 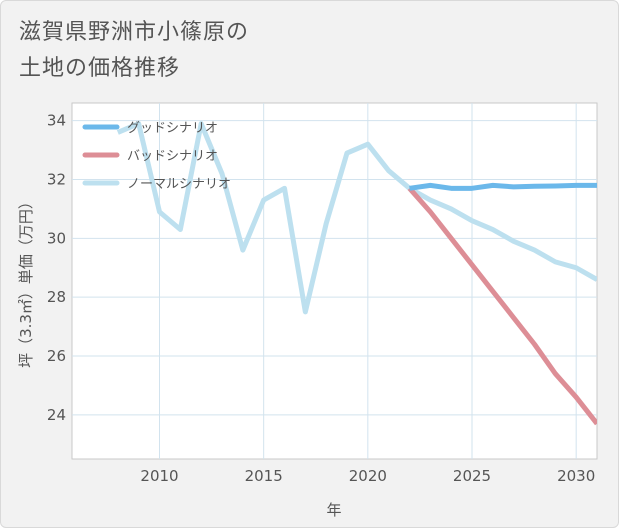 I want to click on chart-title: 滋賀県野洲市小篠原の 土地の価格推移, so click(x=134, y=51).